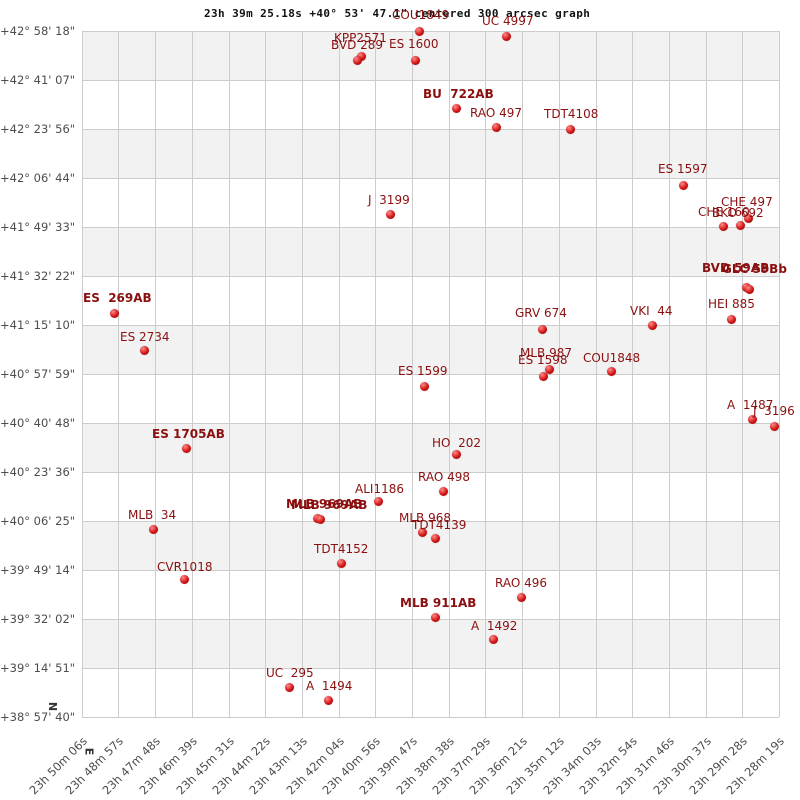 The width and height of the screenshot is (800, 800). Describe the element at coordinates (521, 583) in the screenshot. I see `star-label: RAO 496` at that location.